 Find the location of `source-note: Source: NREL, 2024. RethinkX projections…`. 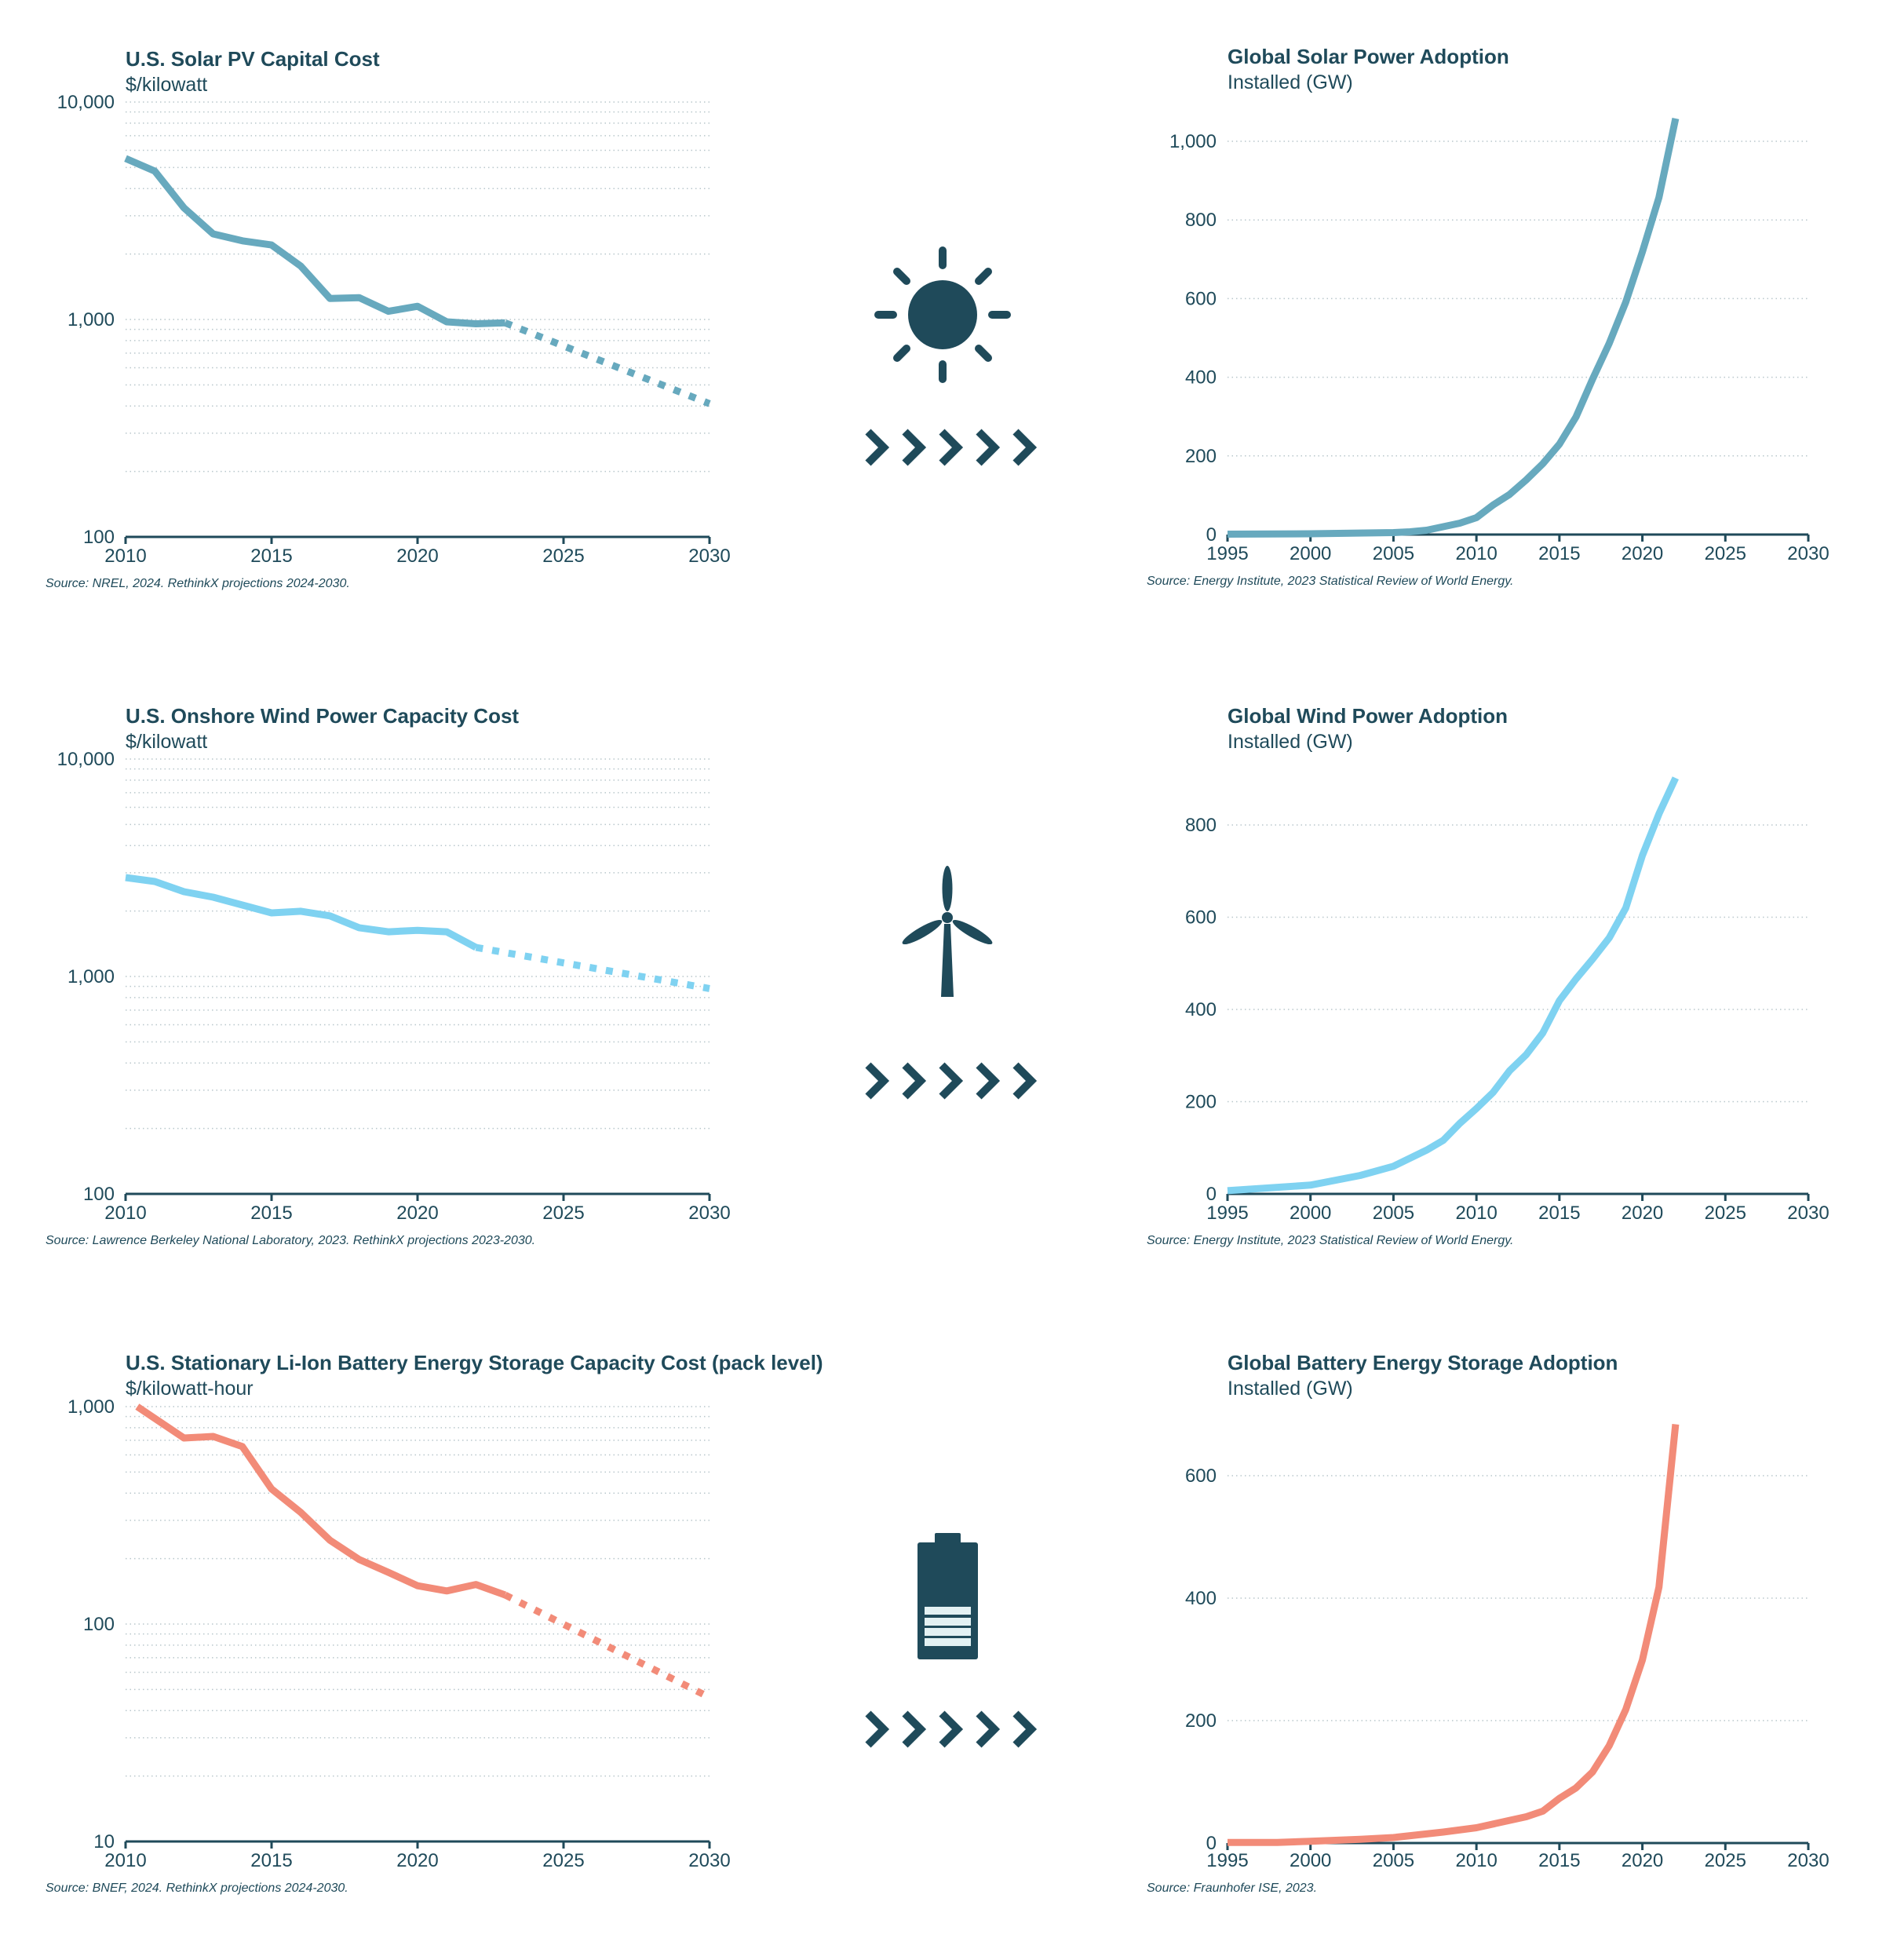

source-note: Source: NREL, 2024. RethinkX projections… is located at coordinates (198, 584).